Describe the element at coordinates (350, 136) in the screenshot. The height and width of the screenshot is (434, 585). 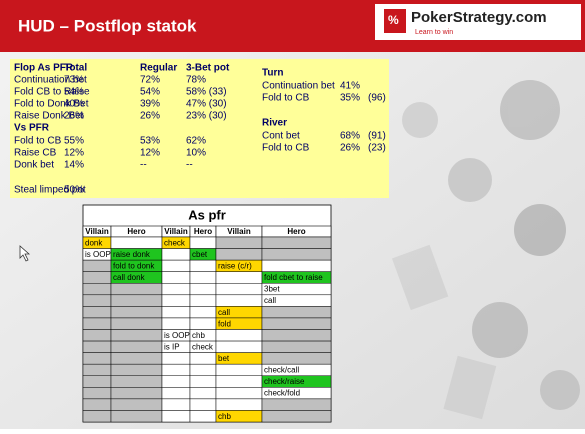
I see `stats-cell: 68%` at that location.